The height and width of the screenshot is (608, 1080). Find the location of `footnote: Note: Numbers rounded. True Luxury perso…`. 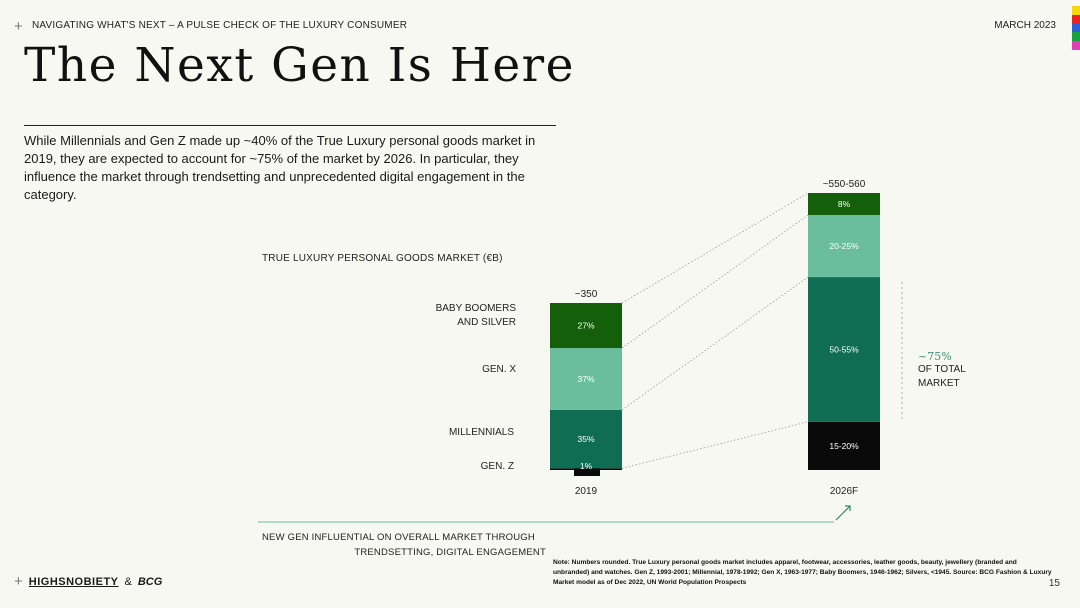

footnote: Note: Numbers rounded. True Luxury perso… is located at coordinates (802, 572).